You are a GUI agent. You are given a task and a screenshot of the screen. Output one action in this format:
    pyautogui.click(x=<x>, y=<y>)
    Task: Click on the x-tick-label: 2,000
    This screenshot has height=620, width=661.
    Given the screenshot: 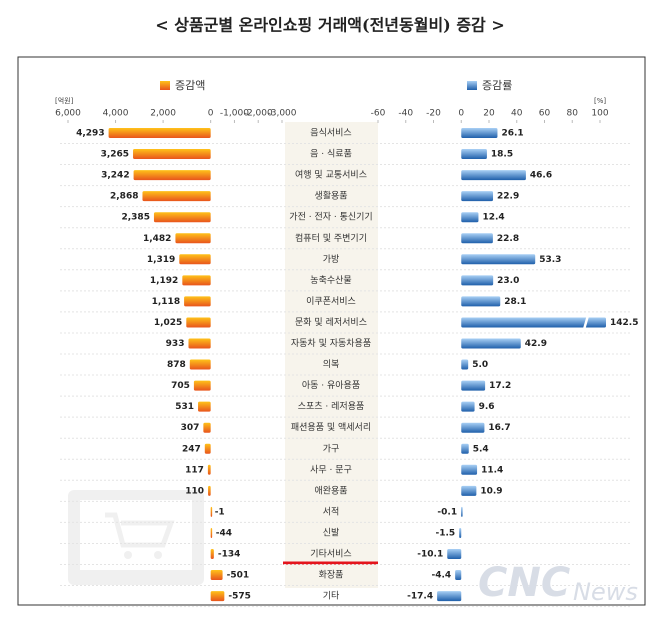 What is the action you would take?
    pyautogui.click(x=163, y=114)
    